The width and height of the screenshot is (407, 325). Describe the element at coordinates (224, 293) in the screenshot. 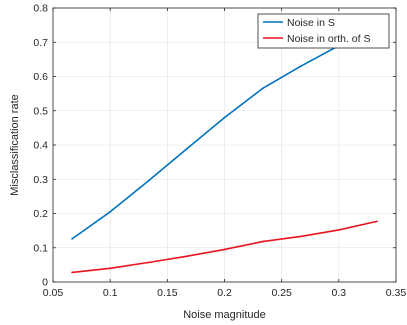

I see `x-tick-label: 0.2` at that location.